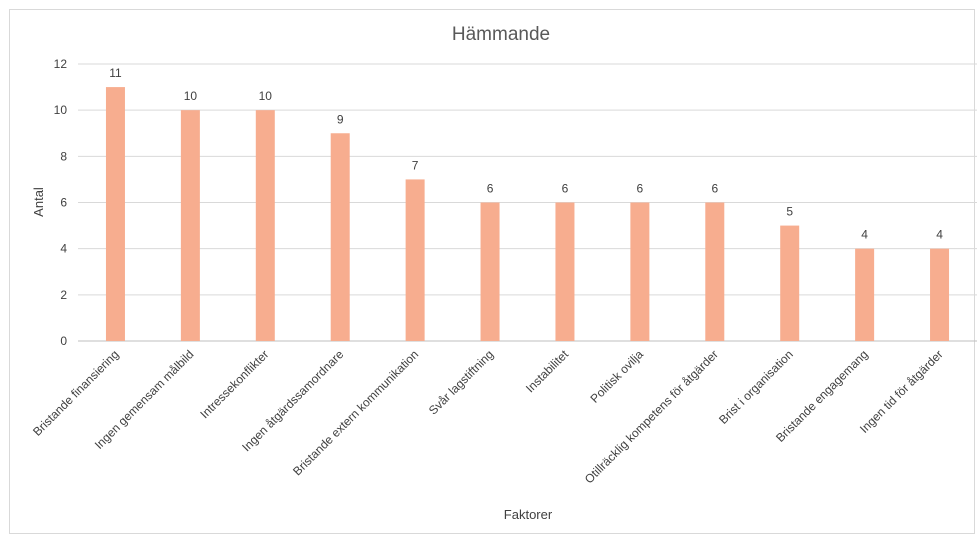 This screenshot has height=536, width=979. I want to click on data-label: 9, so click(340, 119).